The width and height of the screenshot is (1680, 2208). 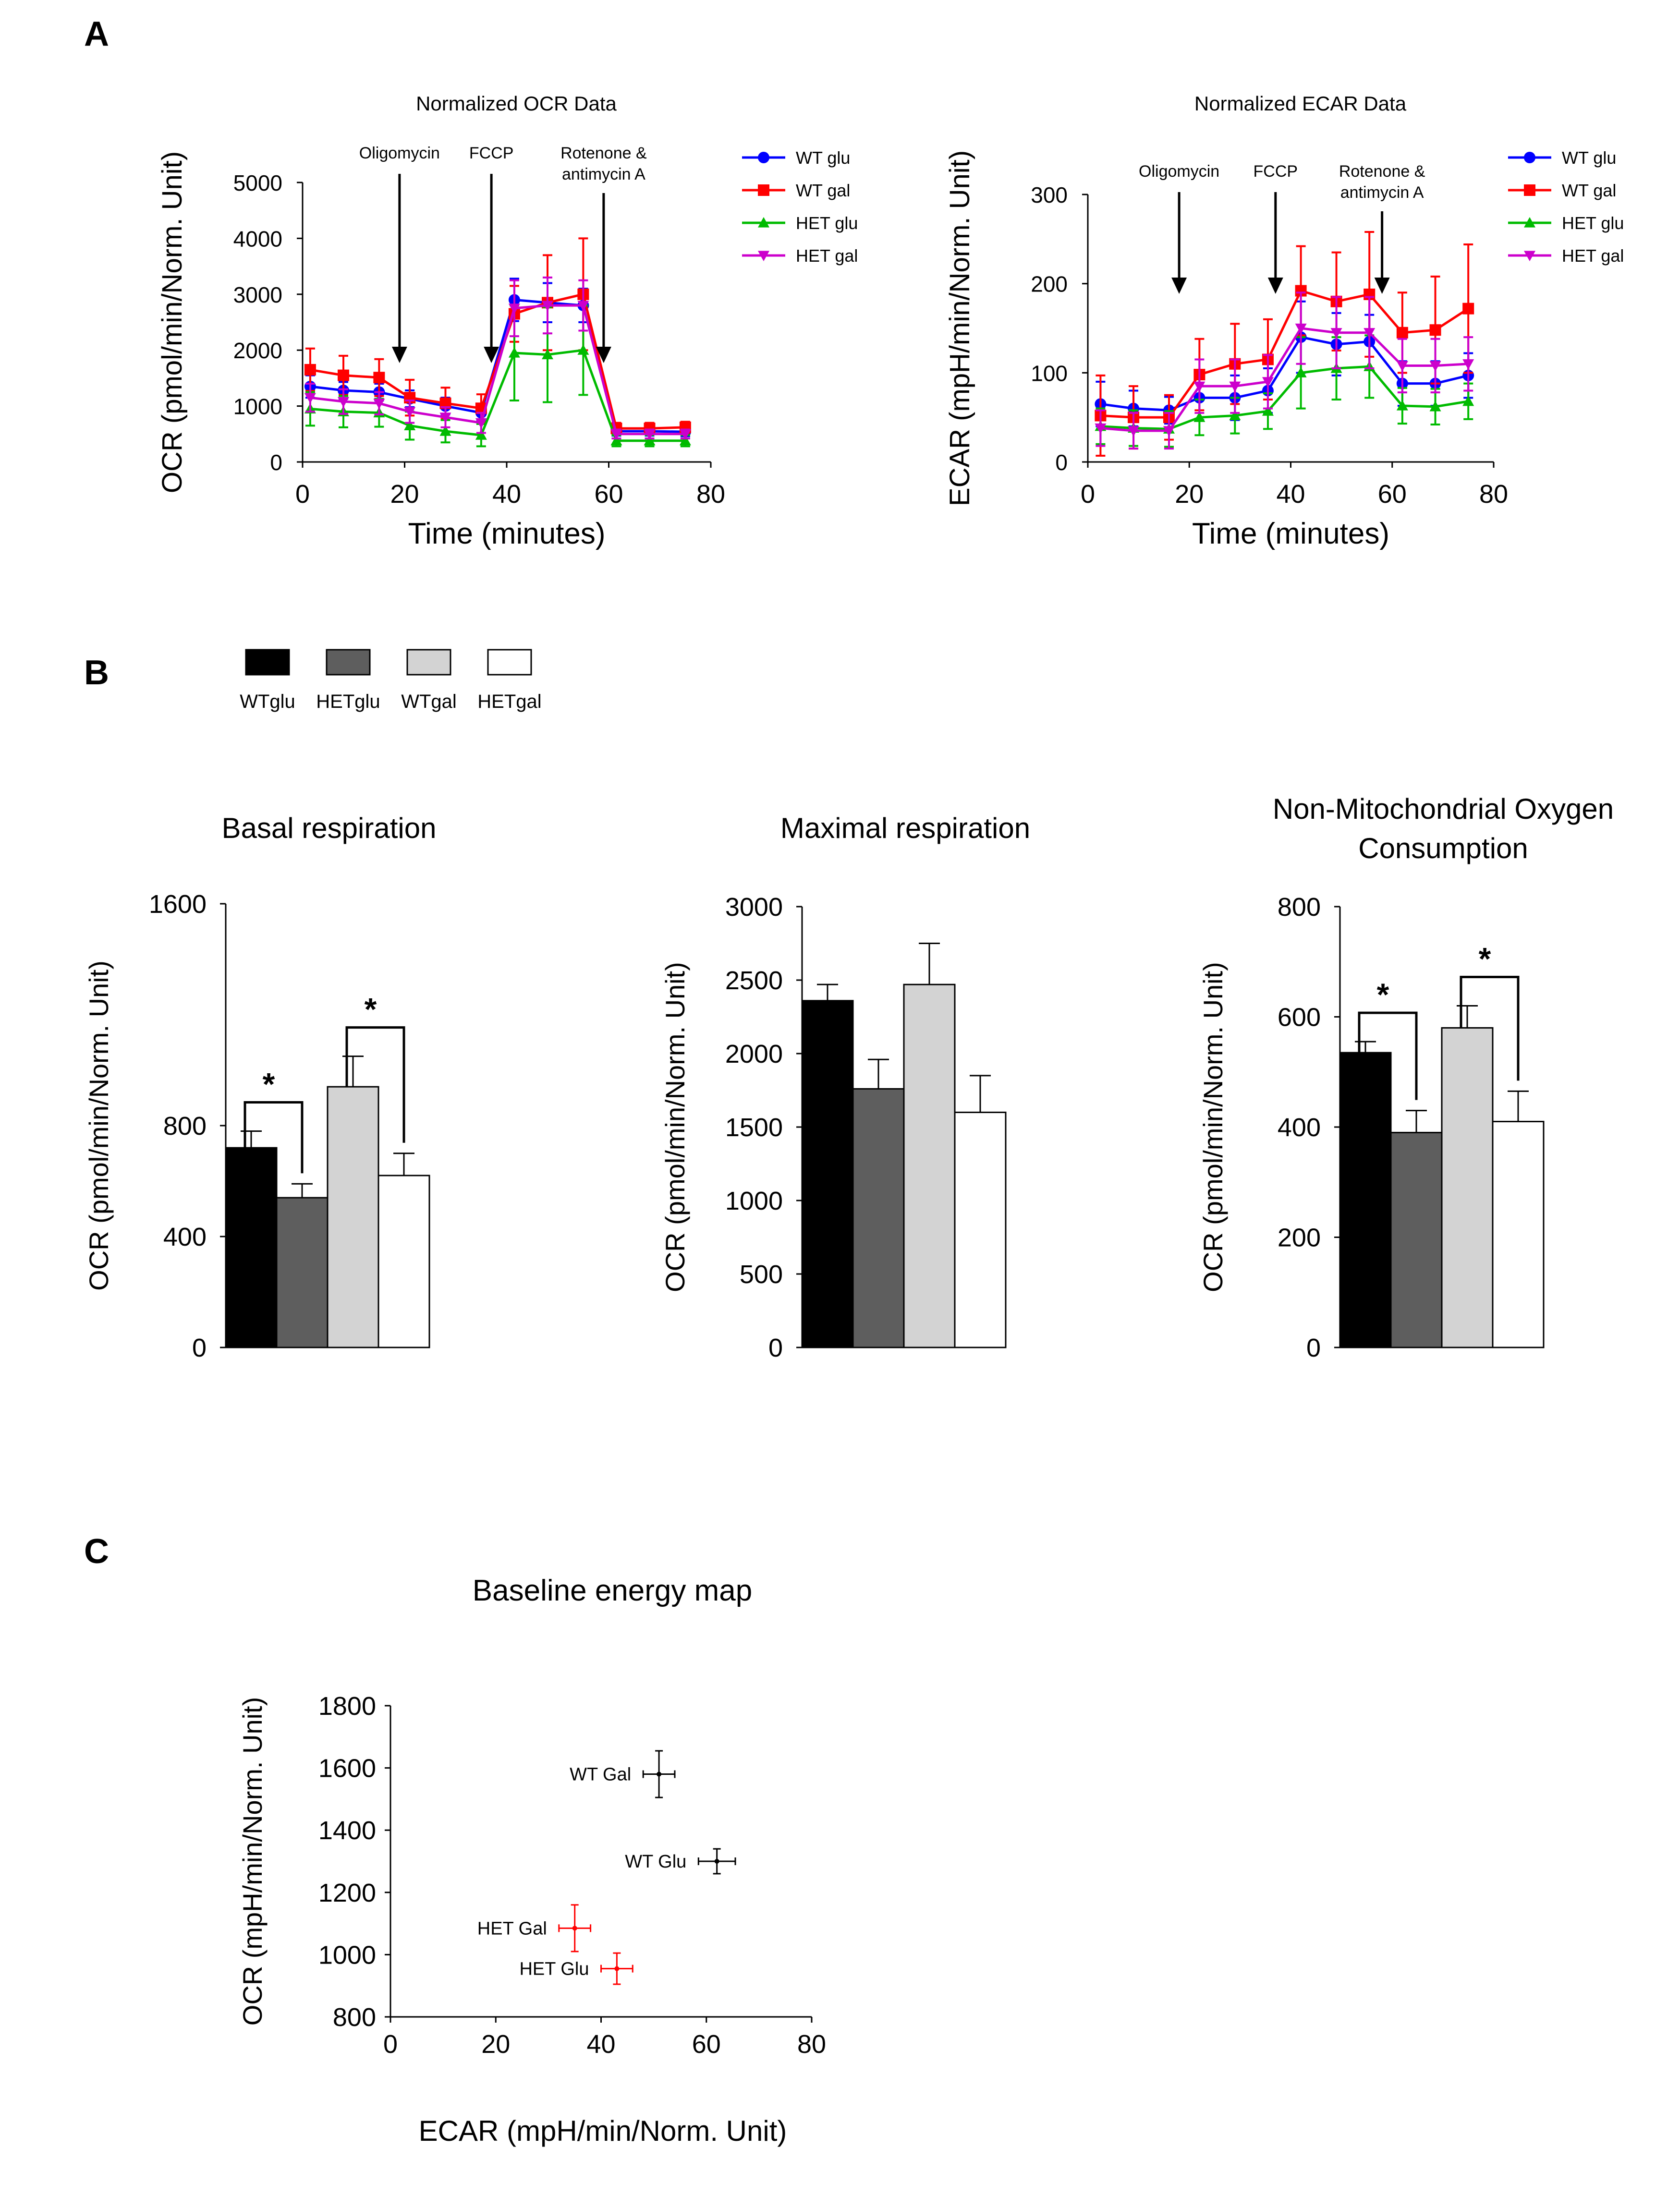 I want to click on ocr_time-title: Normalized OCR Data, so click(x=517, y=104).